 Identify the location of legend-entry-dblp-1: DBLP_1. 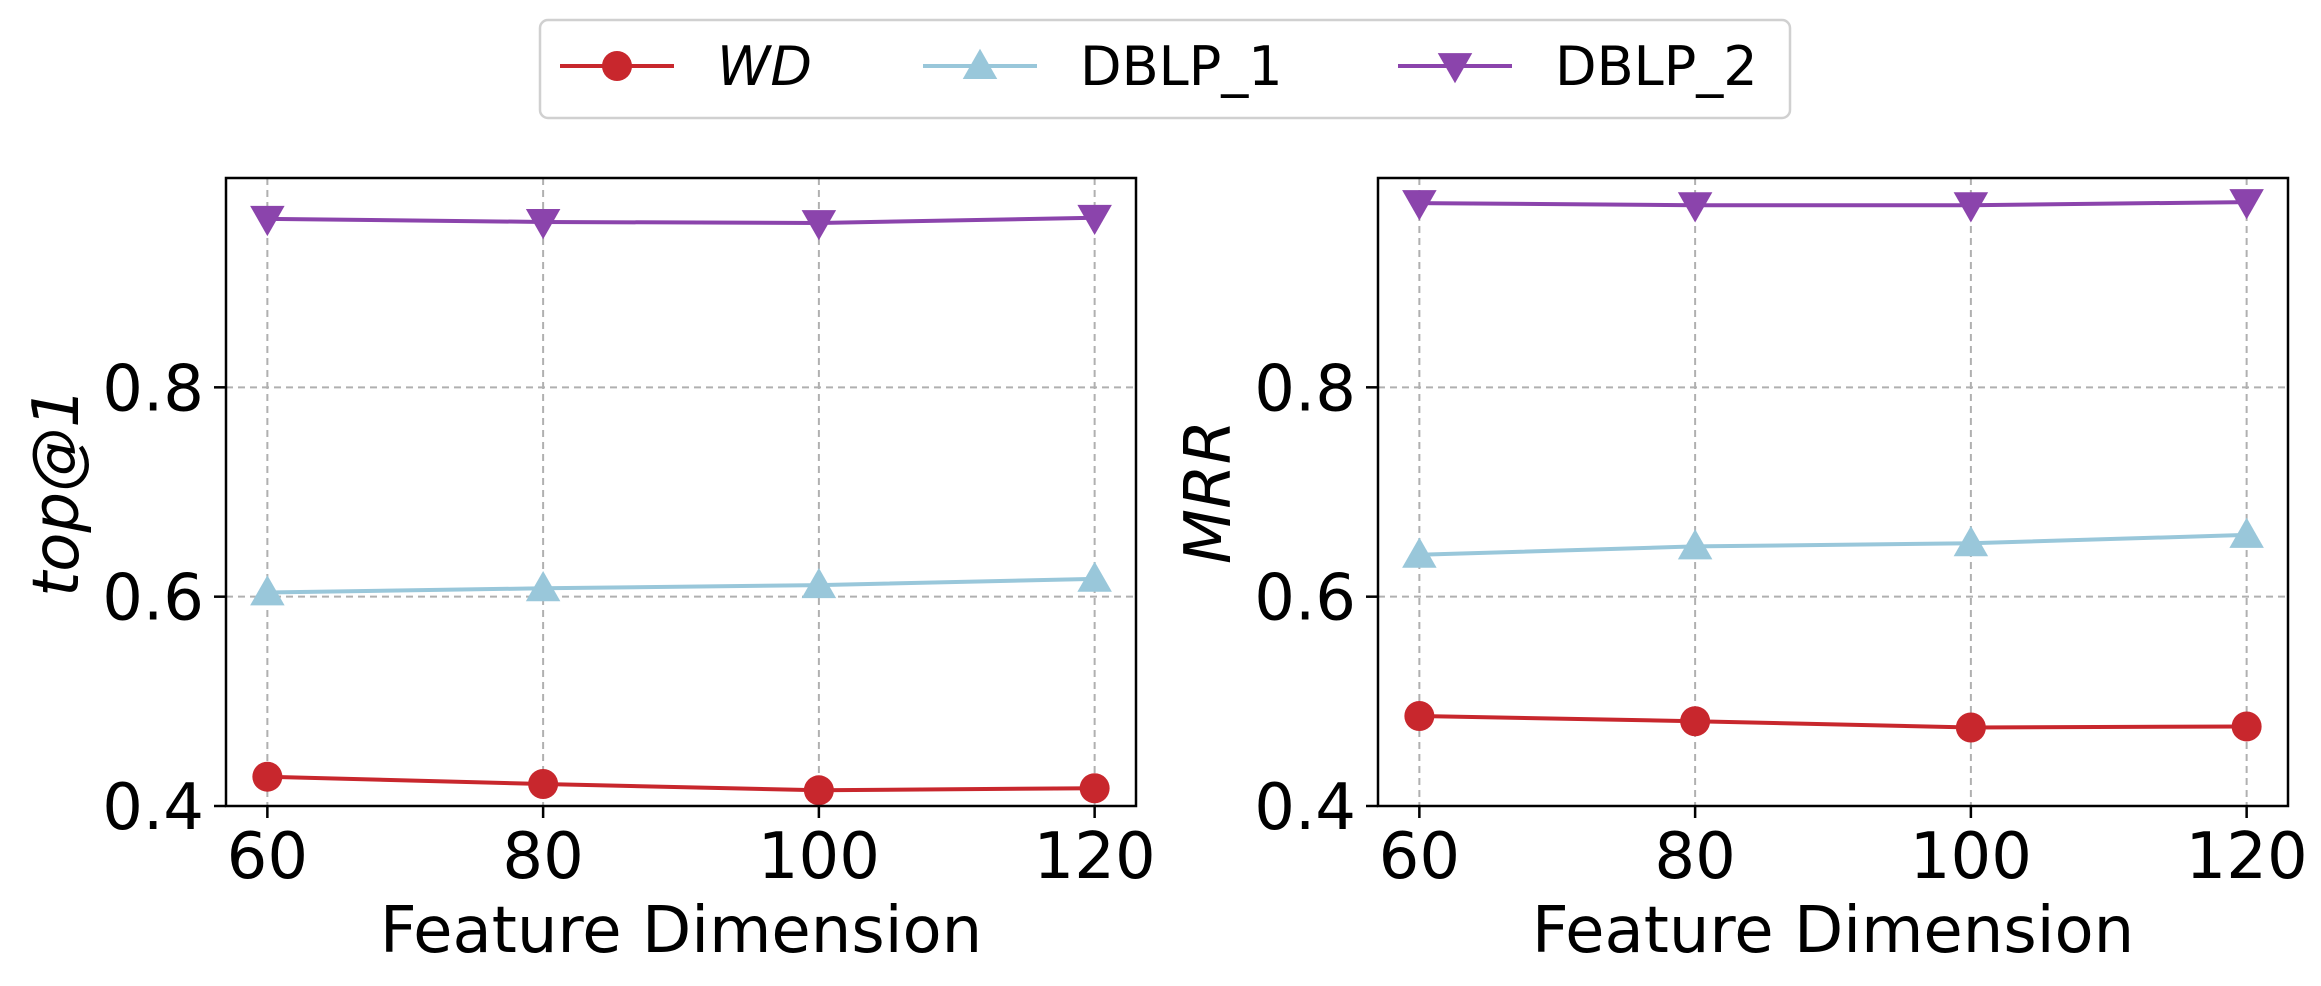
(1103, 66).